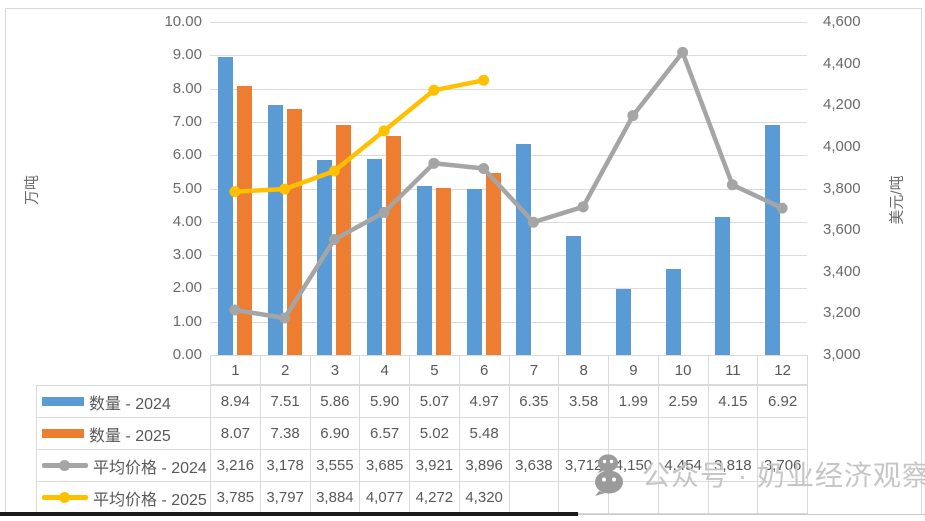 The height and width of the screenshot is (521, 925). What do you see at coordinates (187, 88) in the screenshot?
I see `left-axis-tick: 8.00` at bounding box center [187, 88].